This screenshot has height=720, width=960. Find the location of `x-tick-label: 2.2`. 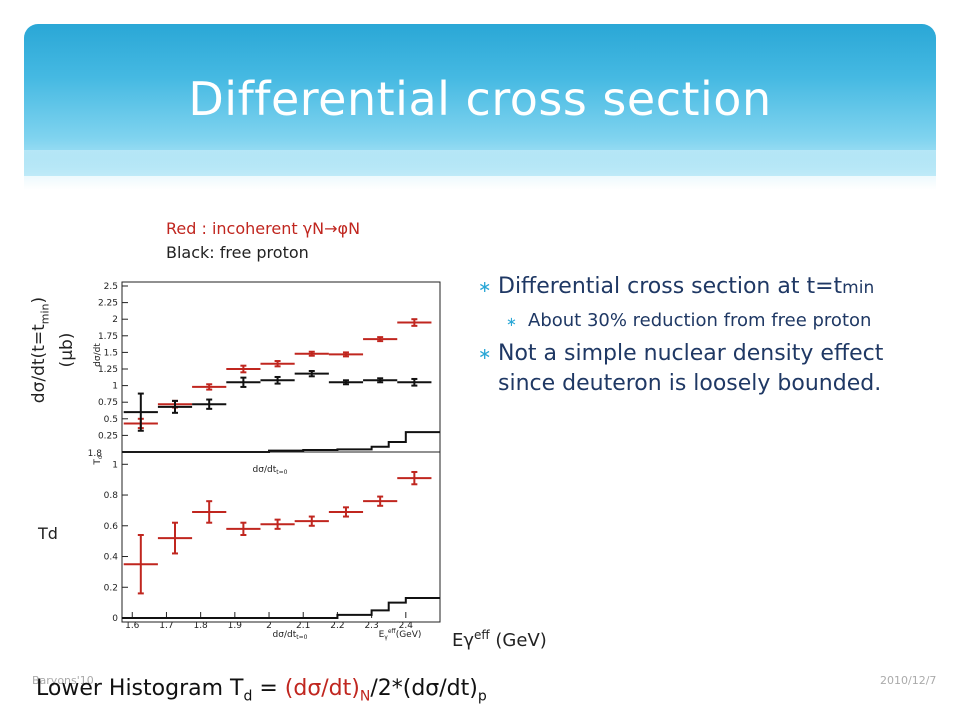

x-tick-label: 2.2 is located at coordinates (337, 626).